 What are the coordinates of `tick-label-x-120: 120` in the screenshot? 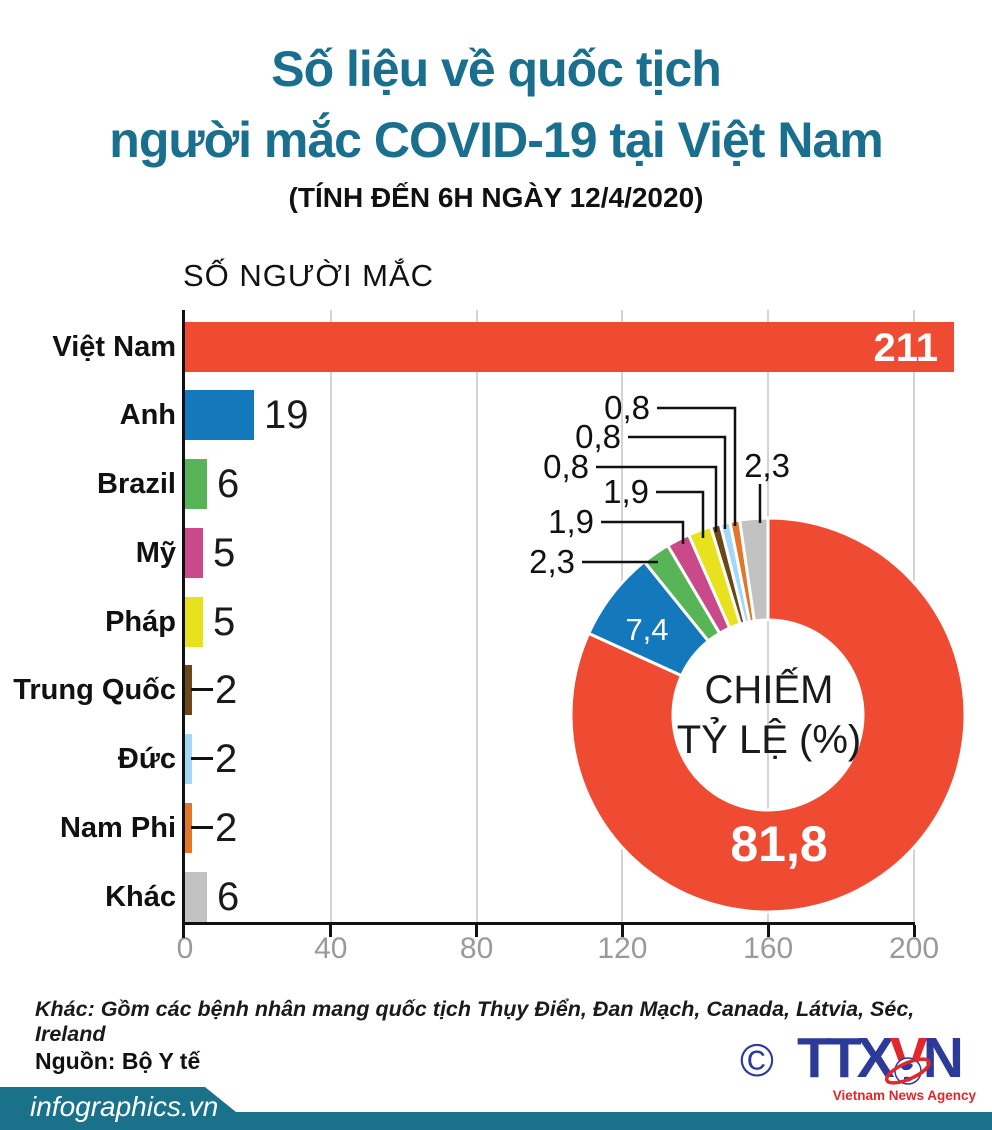 It's located at (622, 948).